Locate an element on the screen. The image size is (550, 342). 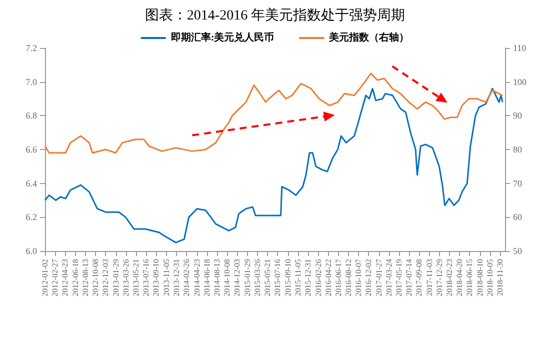
x-tick-label: 2017-11-03 is located at coordinates (429, 277).